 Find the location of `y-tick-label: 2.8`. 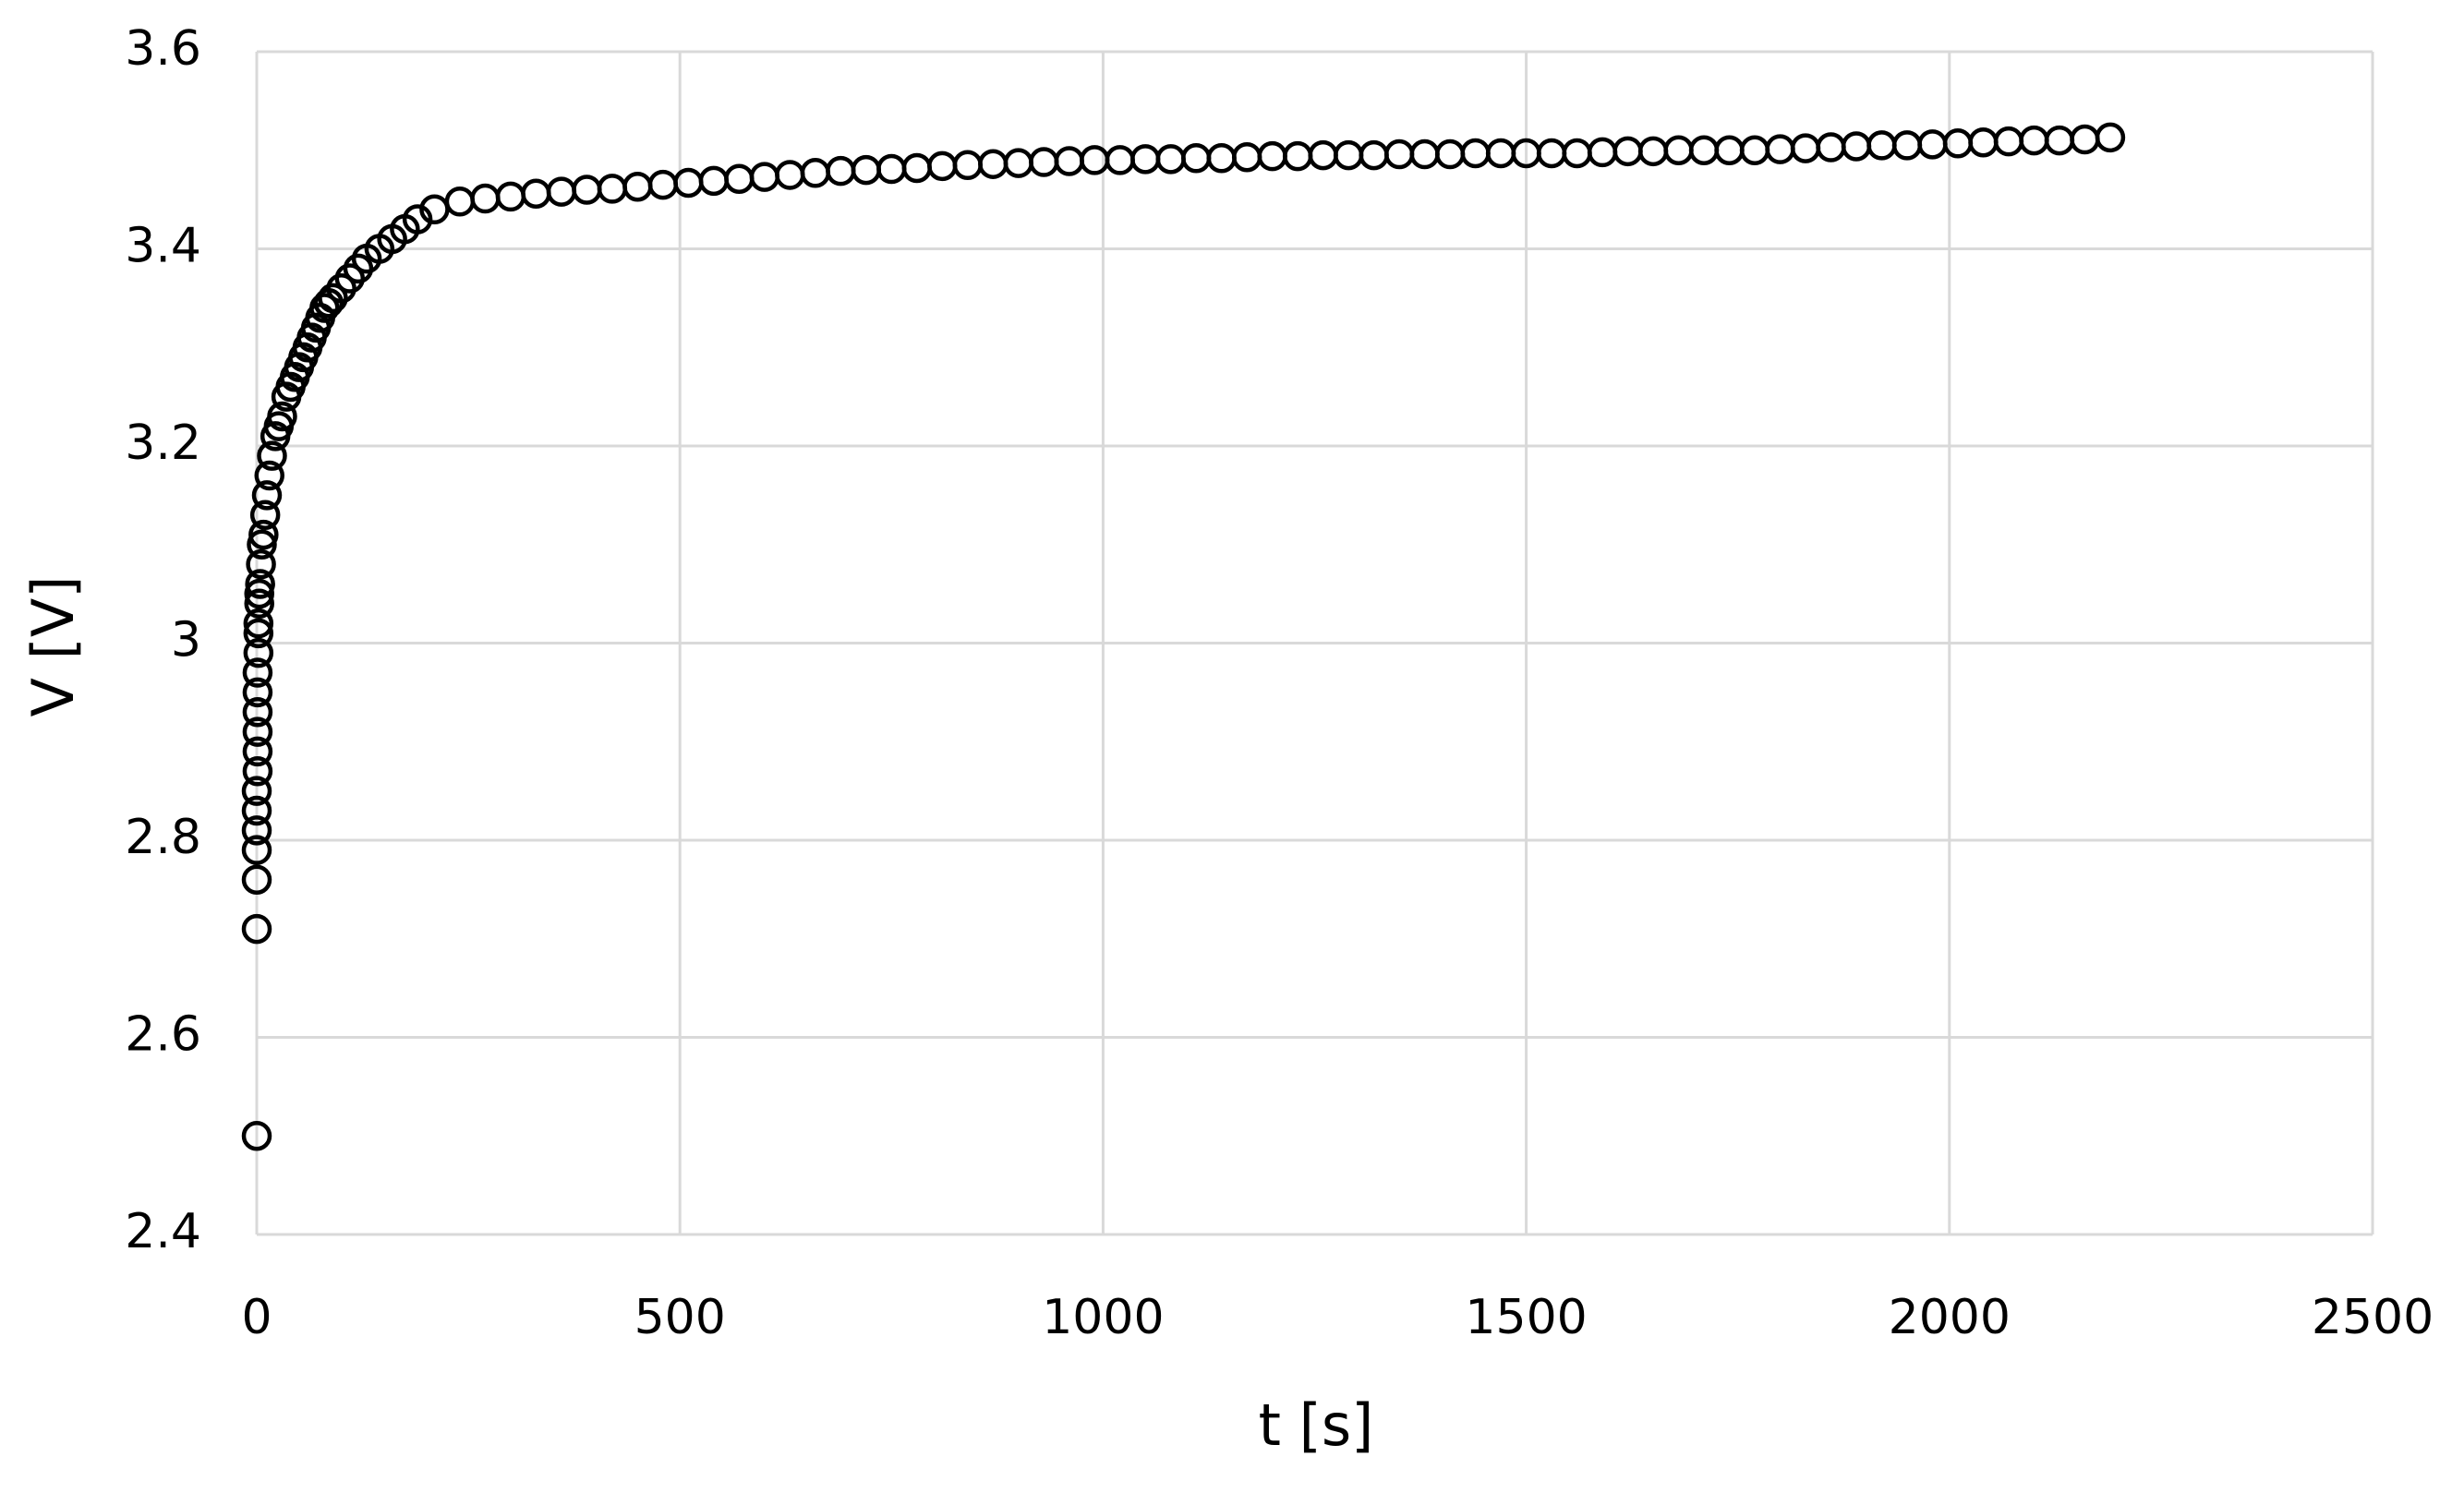

y-tick-label: 2.8 is located at coordinates (163, 837).